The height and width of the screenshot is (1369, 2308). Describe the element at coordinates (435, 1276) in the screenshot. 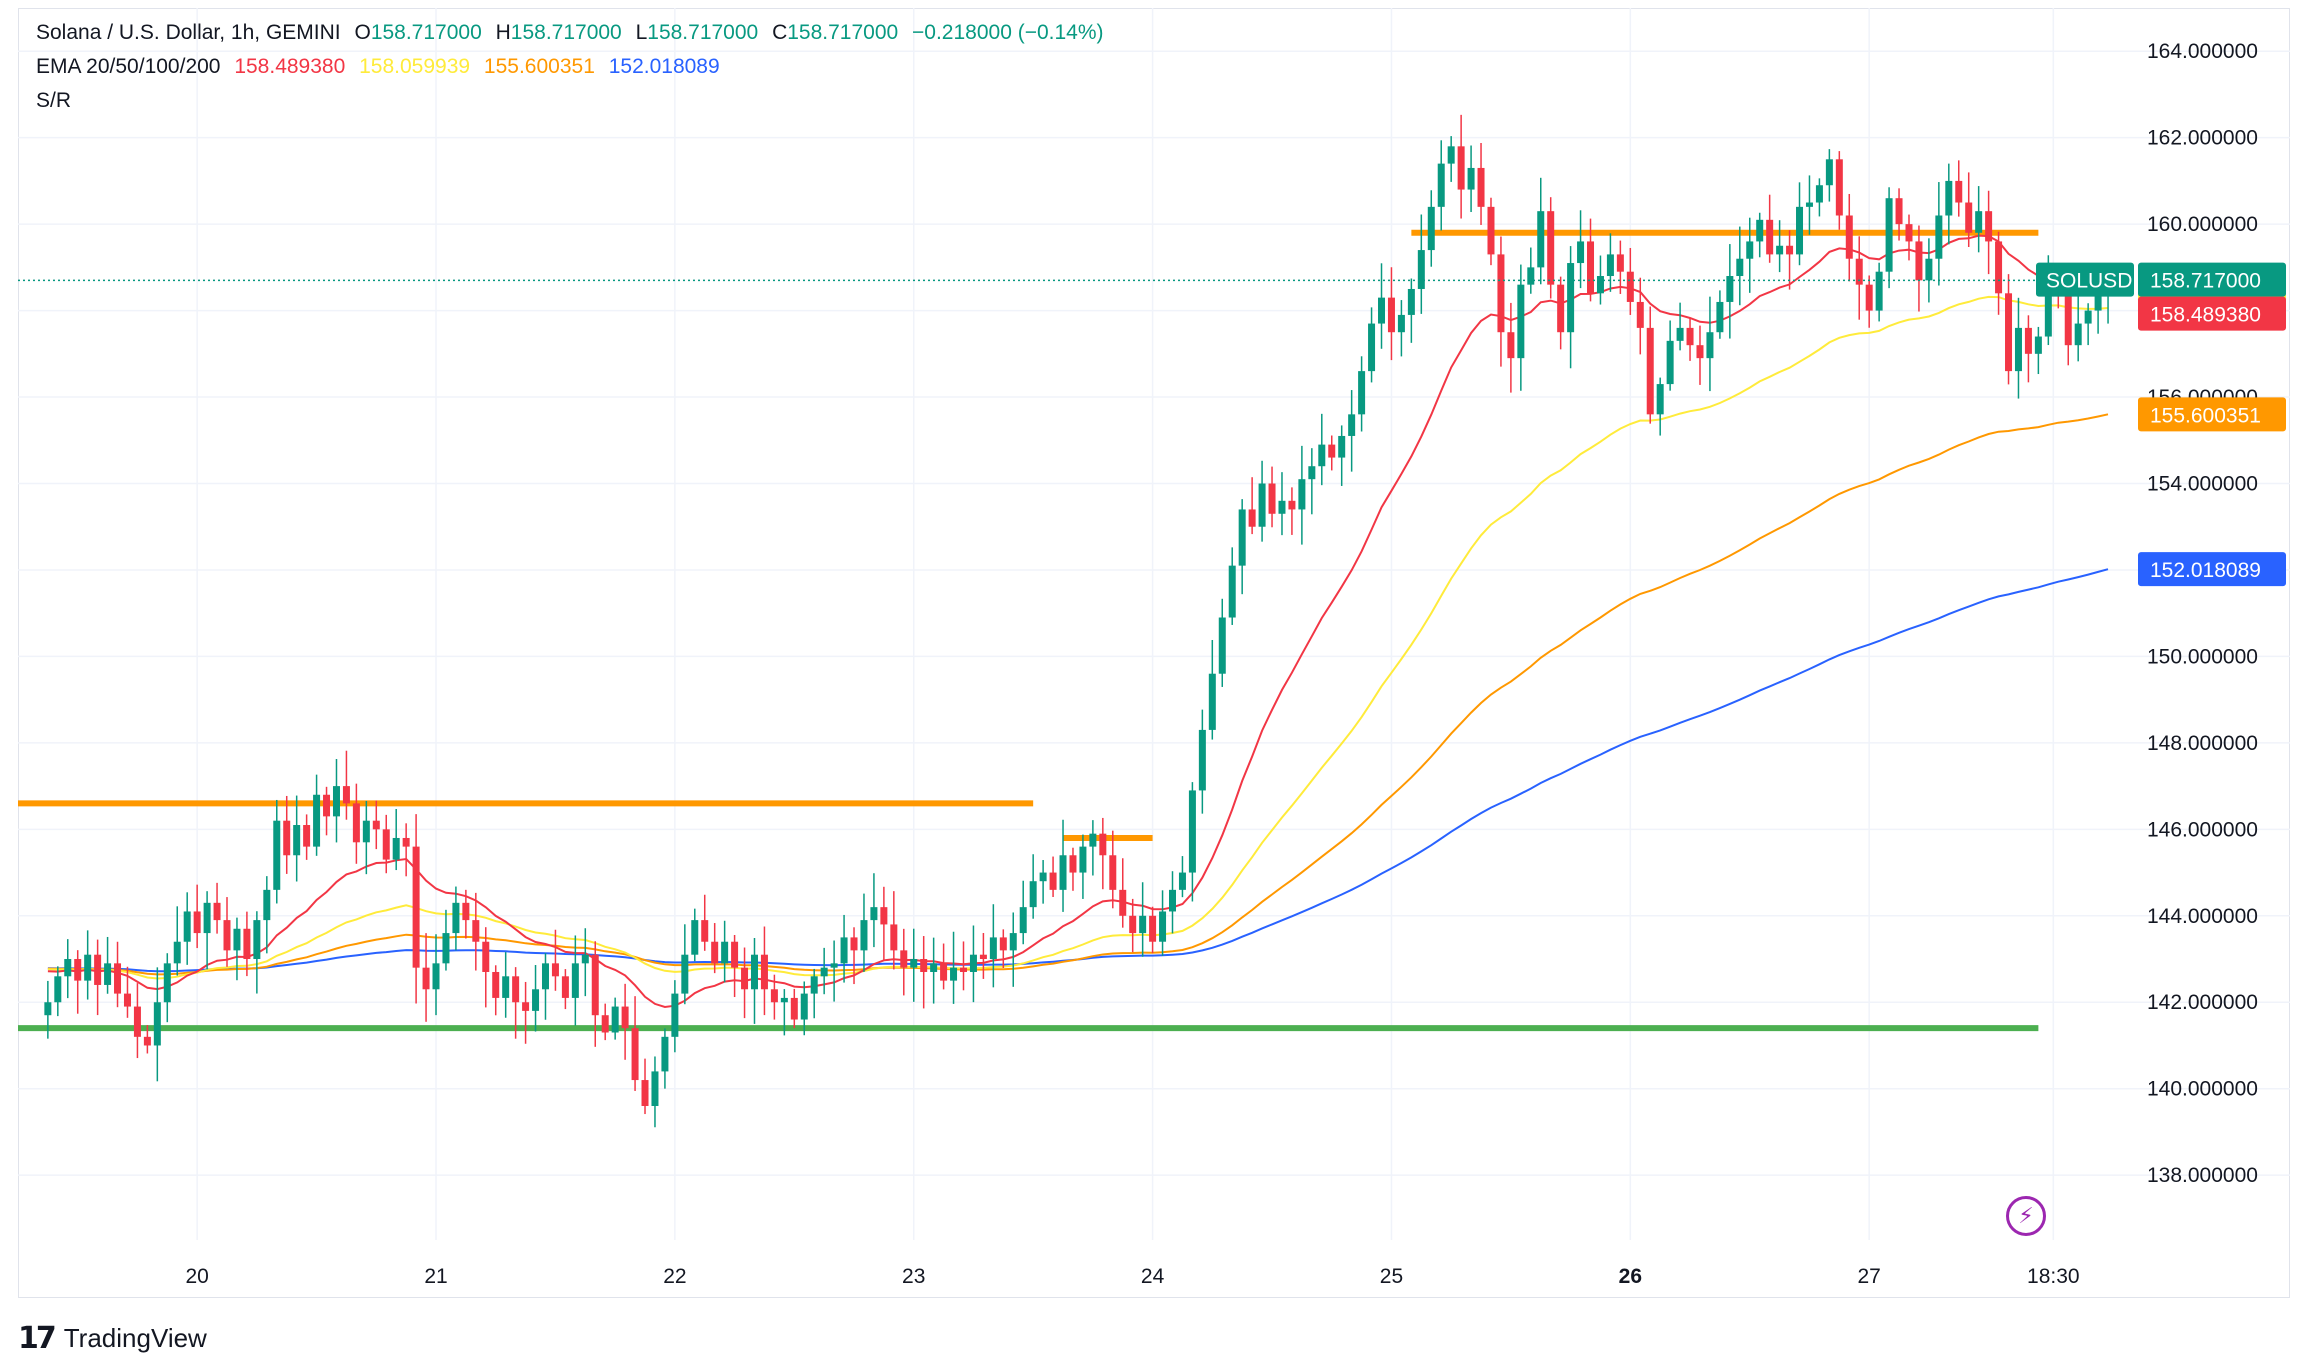

I see `time-tick-label: 21` at that location.